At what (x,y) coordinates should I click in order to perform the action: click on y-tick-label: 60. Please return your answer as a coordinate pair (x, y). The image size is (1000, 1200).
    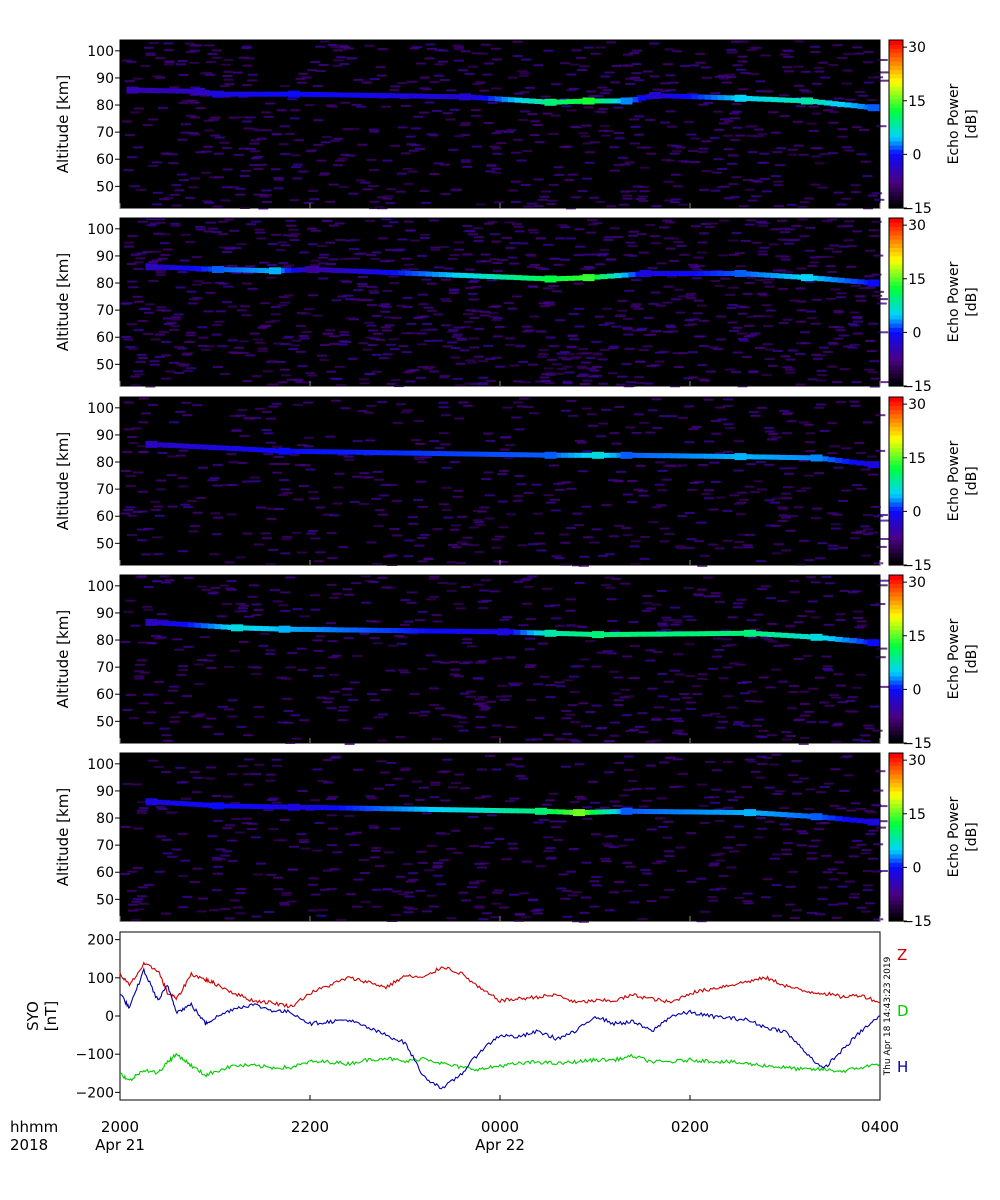
    Looking at the image, I should click on (105, 873).